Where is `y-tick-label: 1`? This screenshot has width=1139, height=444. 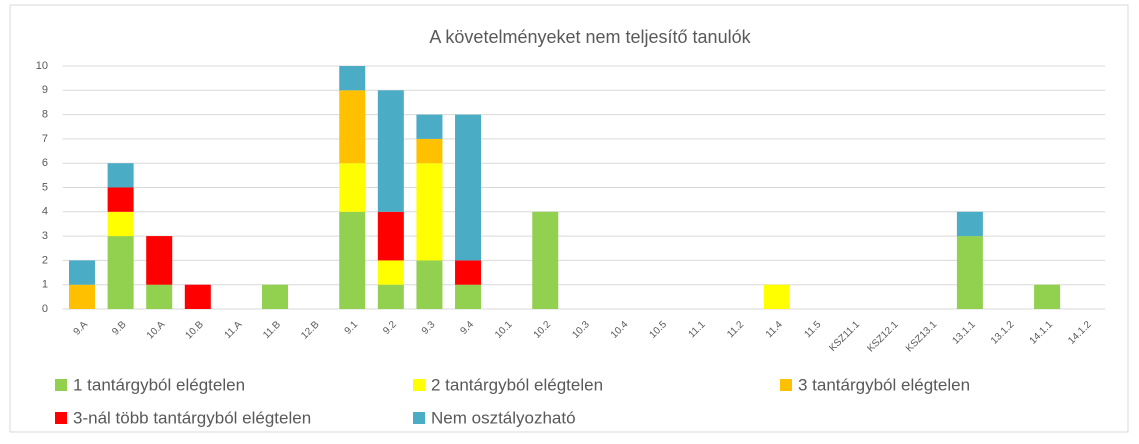 y-tick-label: 1 is located at coordinates (45, 285).